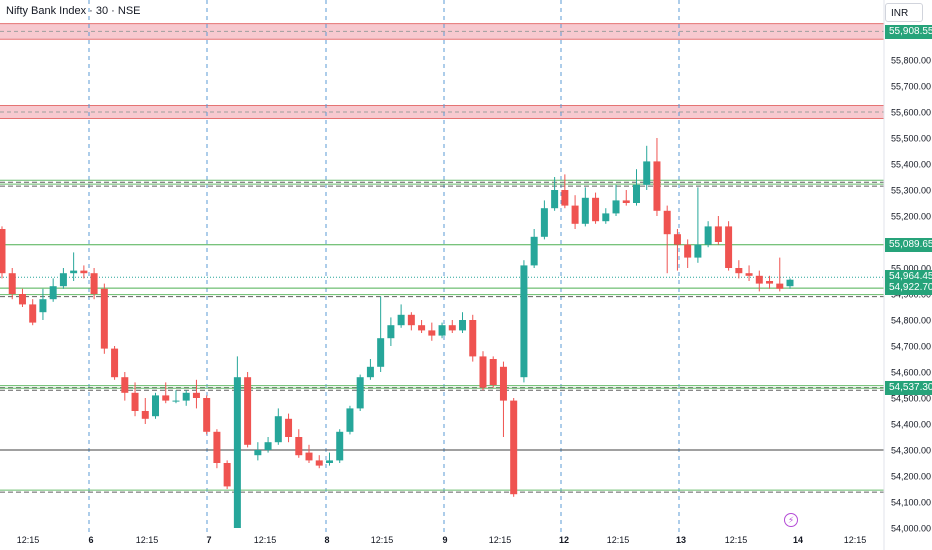 This screenshot has height=550, width=932. Describe the element at coordinates (904, 12) in the screenshot. I see `currency-selector: INR` at that location.